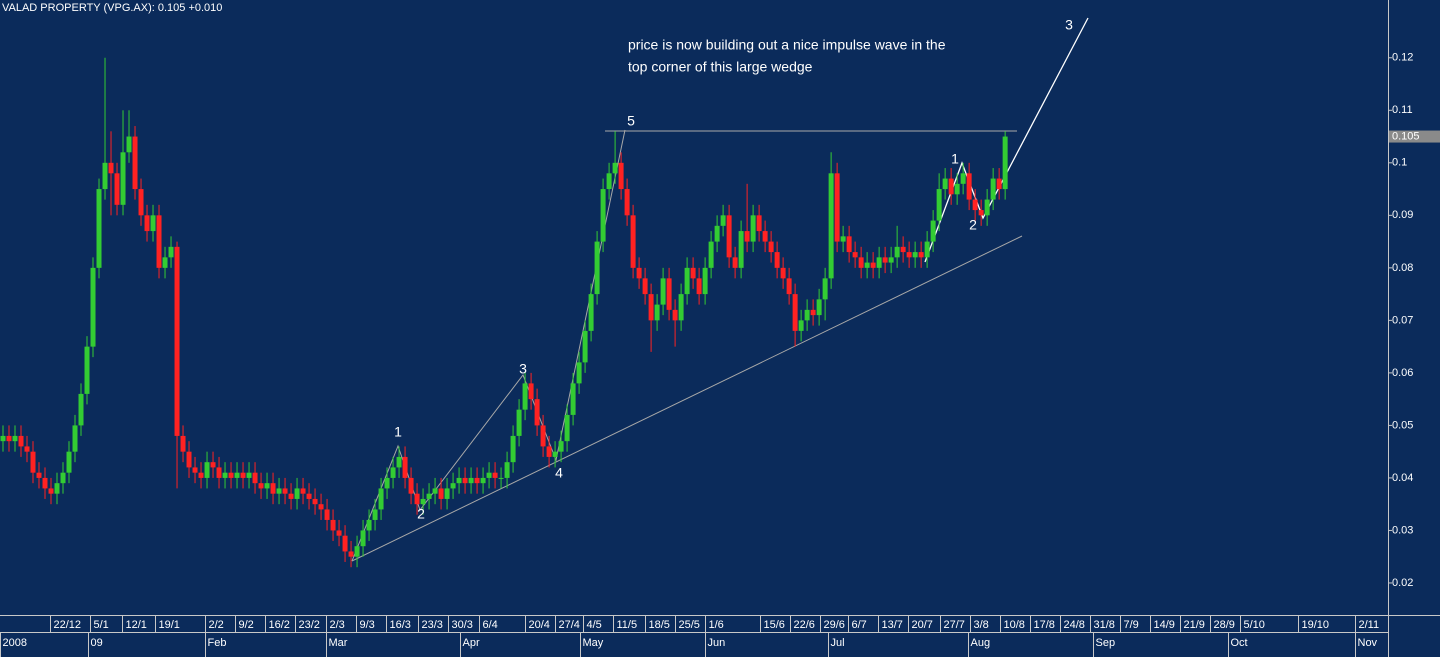 The image size is (1440, 657). What do you see at coordinates (1406, 136) in the screenshot?
I see `last-price-label: 0.105` at bounding box center [1406, 136].